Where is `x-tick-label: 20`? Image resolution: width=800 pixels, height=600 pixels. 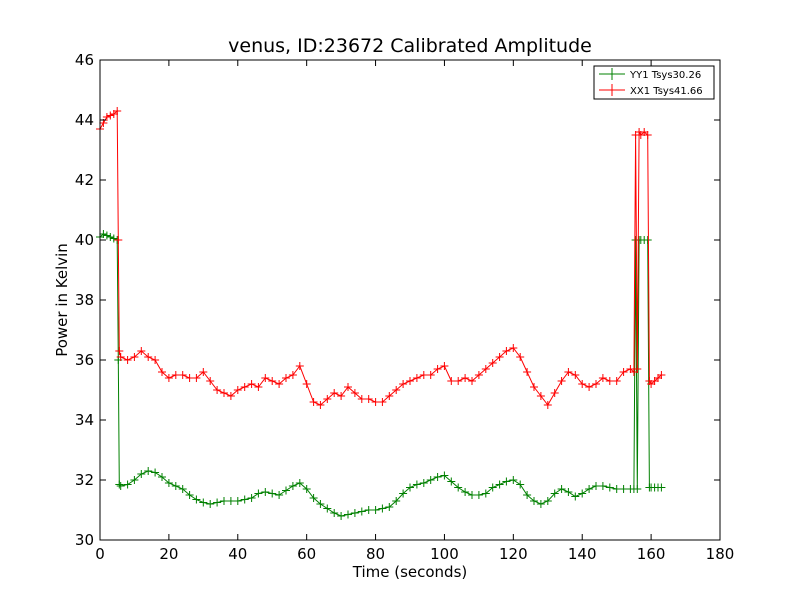 x-tick-label: 20 is located at coordinates (168, 554).